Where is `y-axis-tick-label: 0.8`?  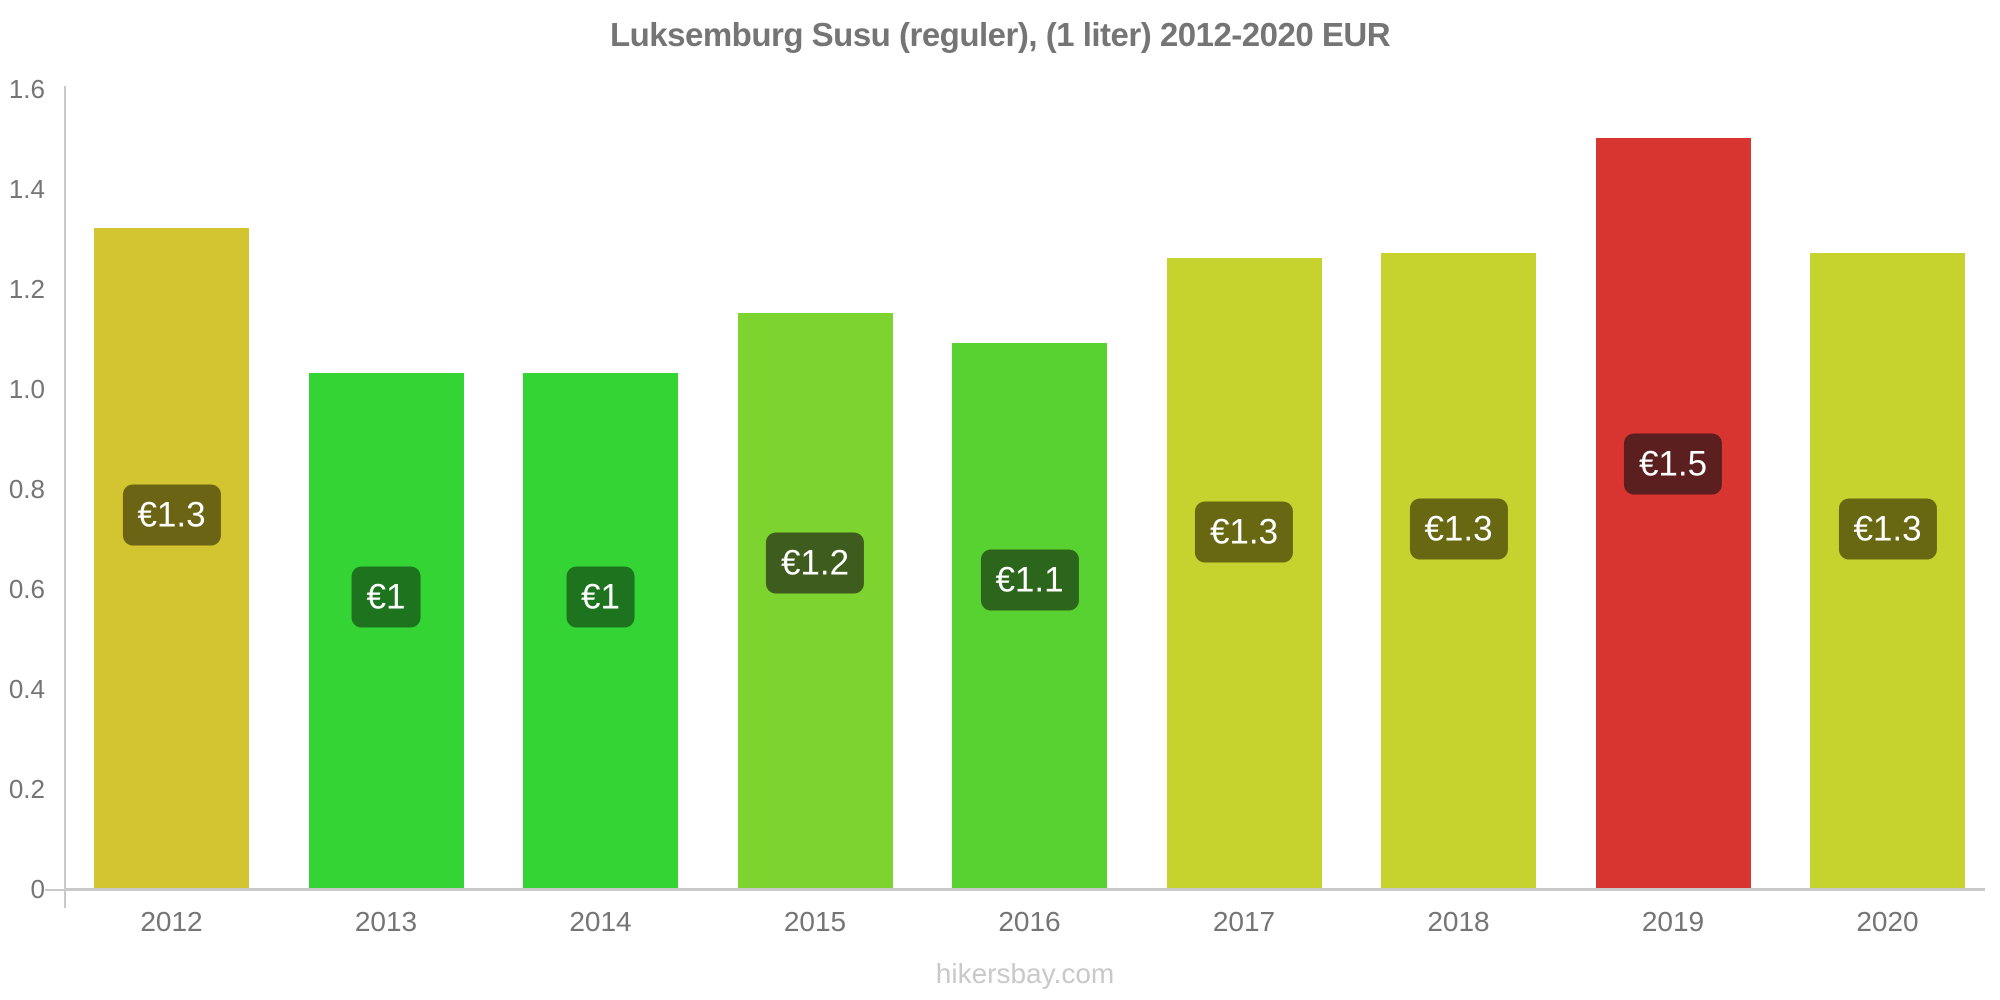 y-axis-tick-label: 0.8 is located at coordinates (26, 489).